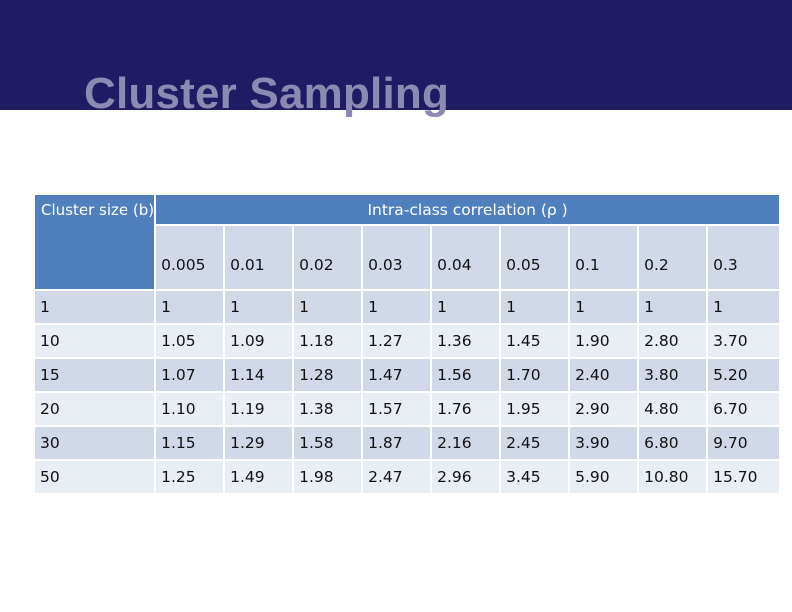  Describe the element at coordinates (397, 409) in the screenshot. I see `table-cell: 1.57` at that location.